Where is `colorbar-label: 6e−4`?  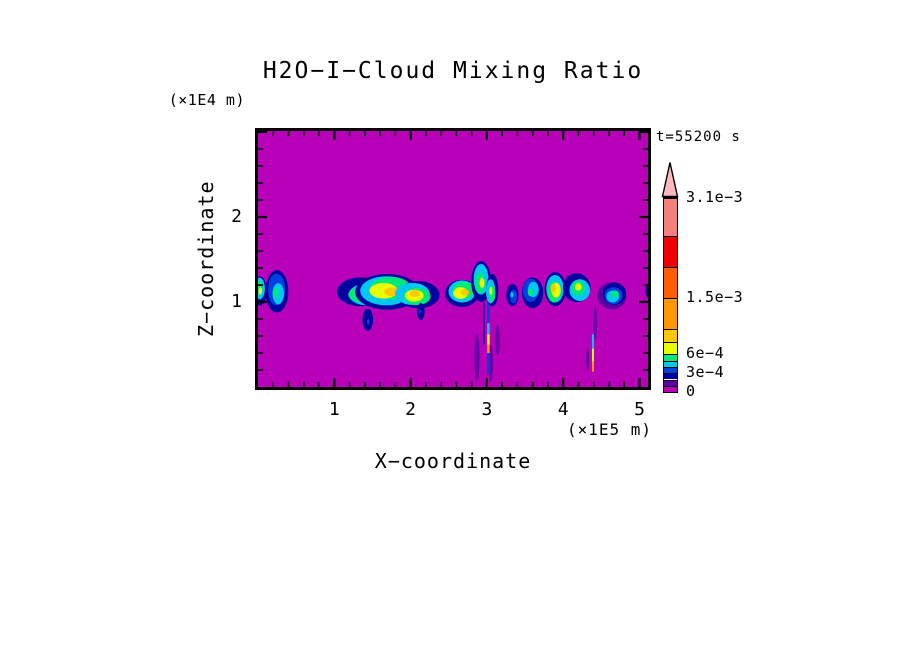
colorbar-label: 6e−4 is located at coordinates (705, 353).